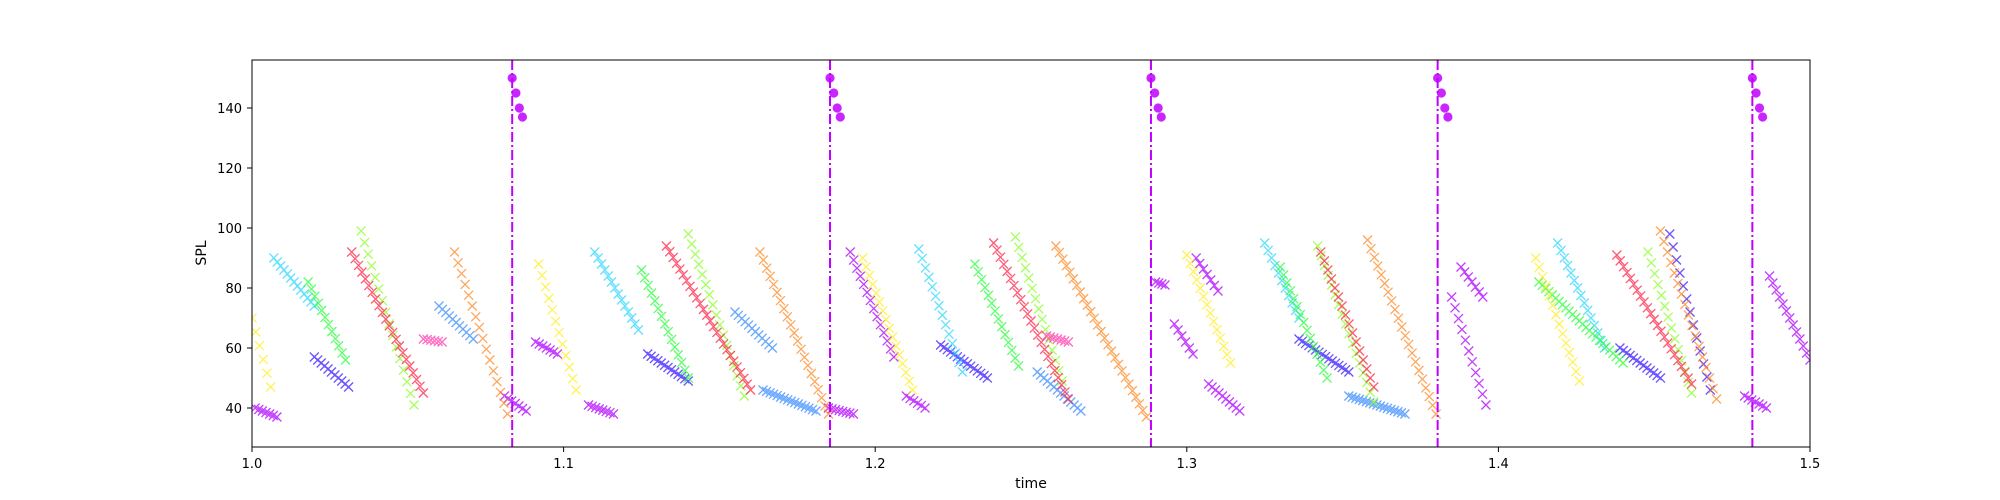 The image size is (2000, 500). Describe the element at coordinates (456, 322) in the screenshot. I see `series-s3-segment` at that location.